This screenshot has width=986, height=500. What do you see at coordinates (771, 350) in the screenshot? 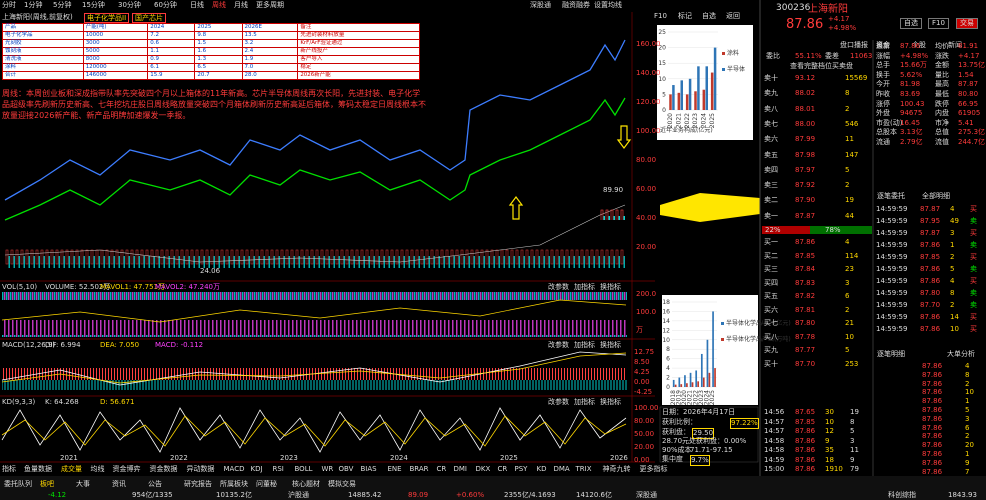
I see `bid-cell: 买九` at bounding box center [771, 350].